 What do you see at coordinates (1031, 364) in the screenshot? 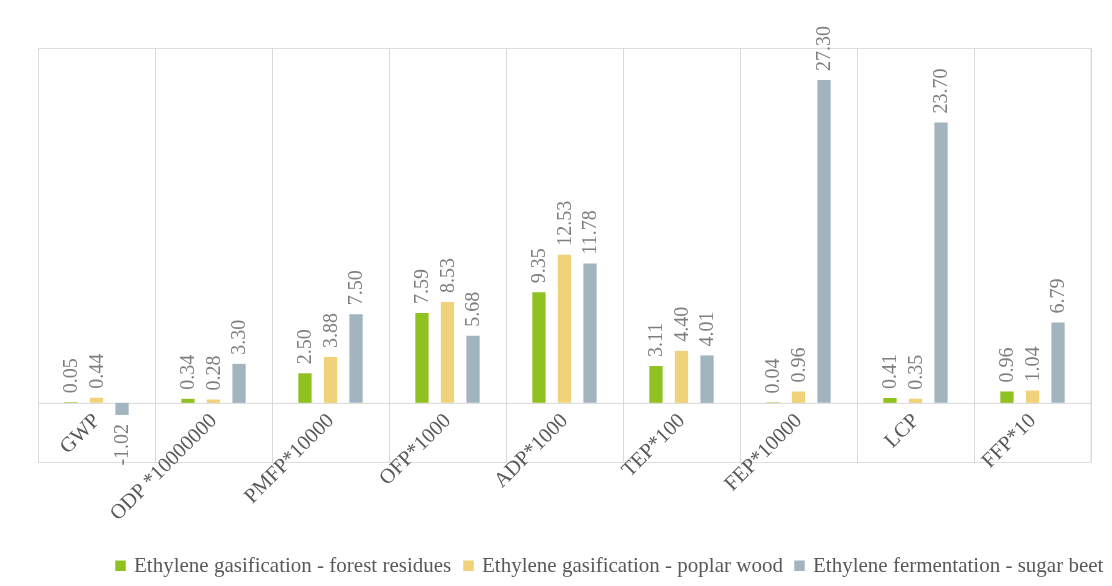
I see `data-label: 1.04` at bounding box center [1031, 364].